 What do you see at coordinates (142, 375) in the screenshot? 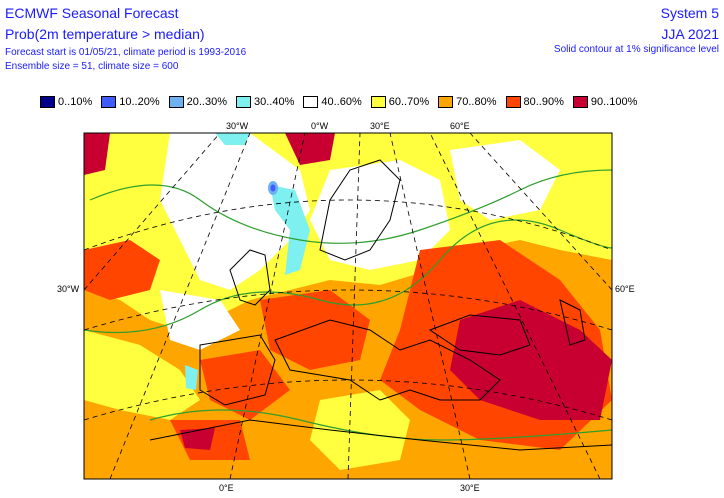
I see `field-60-70-west` at bounding box center [142, 375].